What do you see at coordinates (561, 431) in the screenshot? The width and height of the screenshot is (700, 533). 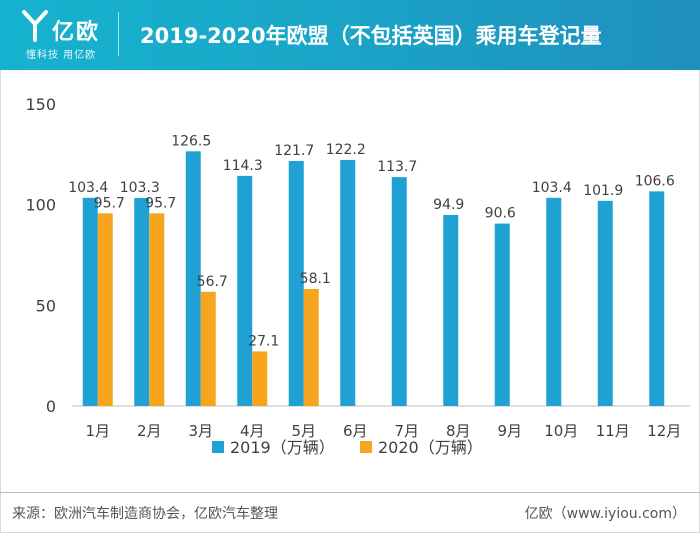 I see `x-tick-label: 10月` at bounding box center [561, 431].